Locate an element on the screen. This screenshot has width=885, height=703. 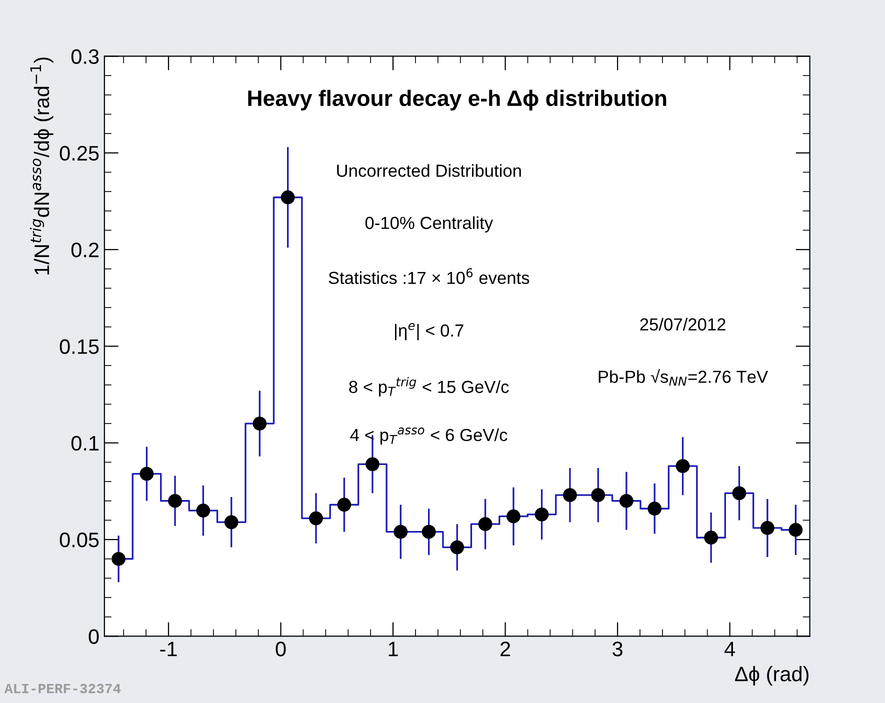
annotation: Uncorrected Distribution is located at coordinates (429, 170).